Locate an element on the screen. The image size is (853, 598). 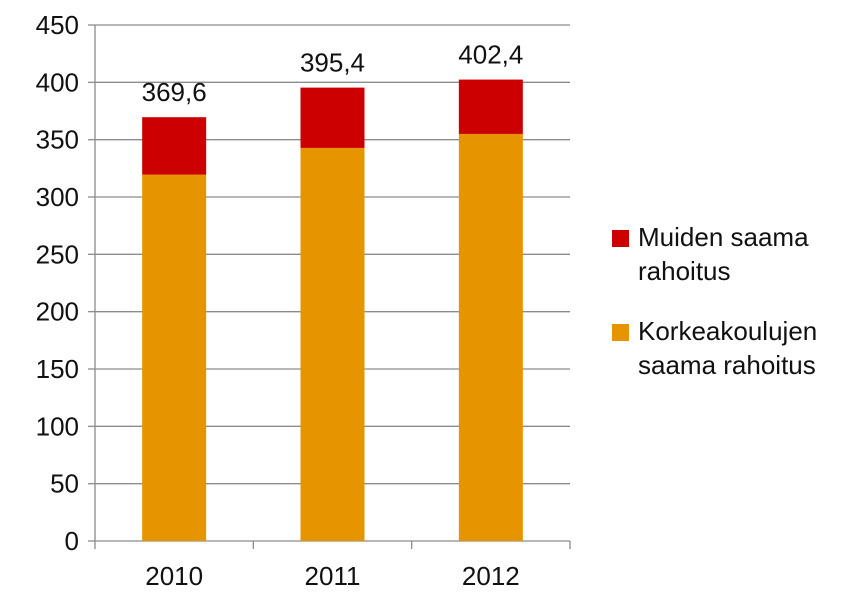
y-tick-label: 250 is located at coordinates (57, 254).